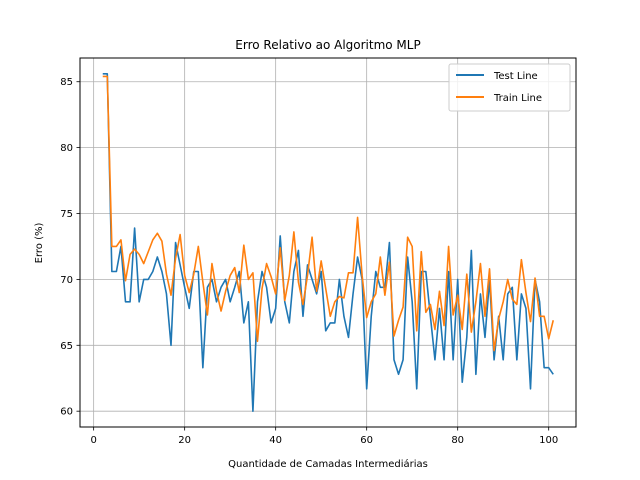  I want to click on x-tick-label: 20, so click(184, 440).